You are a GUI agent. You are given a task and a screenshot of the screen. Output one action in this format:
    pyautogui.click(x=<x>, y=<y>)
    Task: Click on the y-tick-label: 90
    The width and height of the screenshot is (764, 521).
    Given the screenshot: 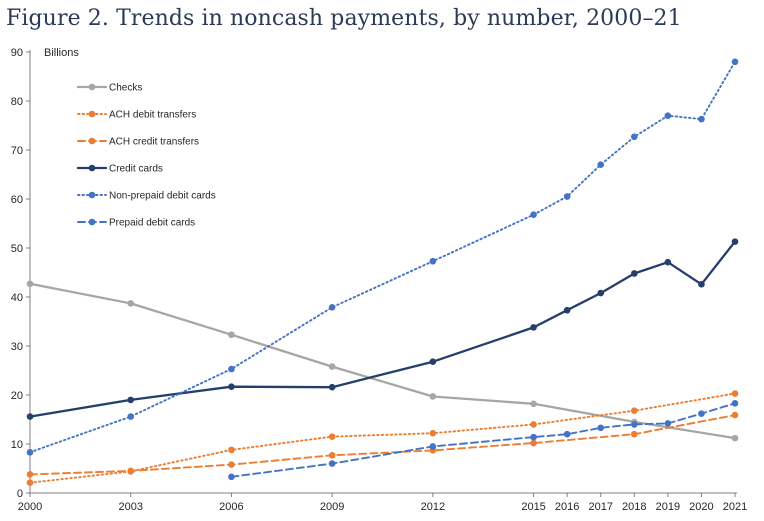 What is the action you would take?
    pyautogui.click(x=17, y=53)
    